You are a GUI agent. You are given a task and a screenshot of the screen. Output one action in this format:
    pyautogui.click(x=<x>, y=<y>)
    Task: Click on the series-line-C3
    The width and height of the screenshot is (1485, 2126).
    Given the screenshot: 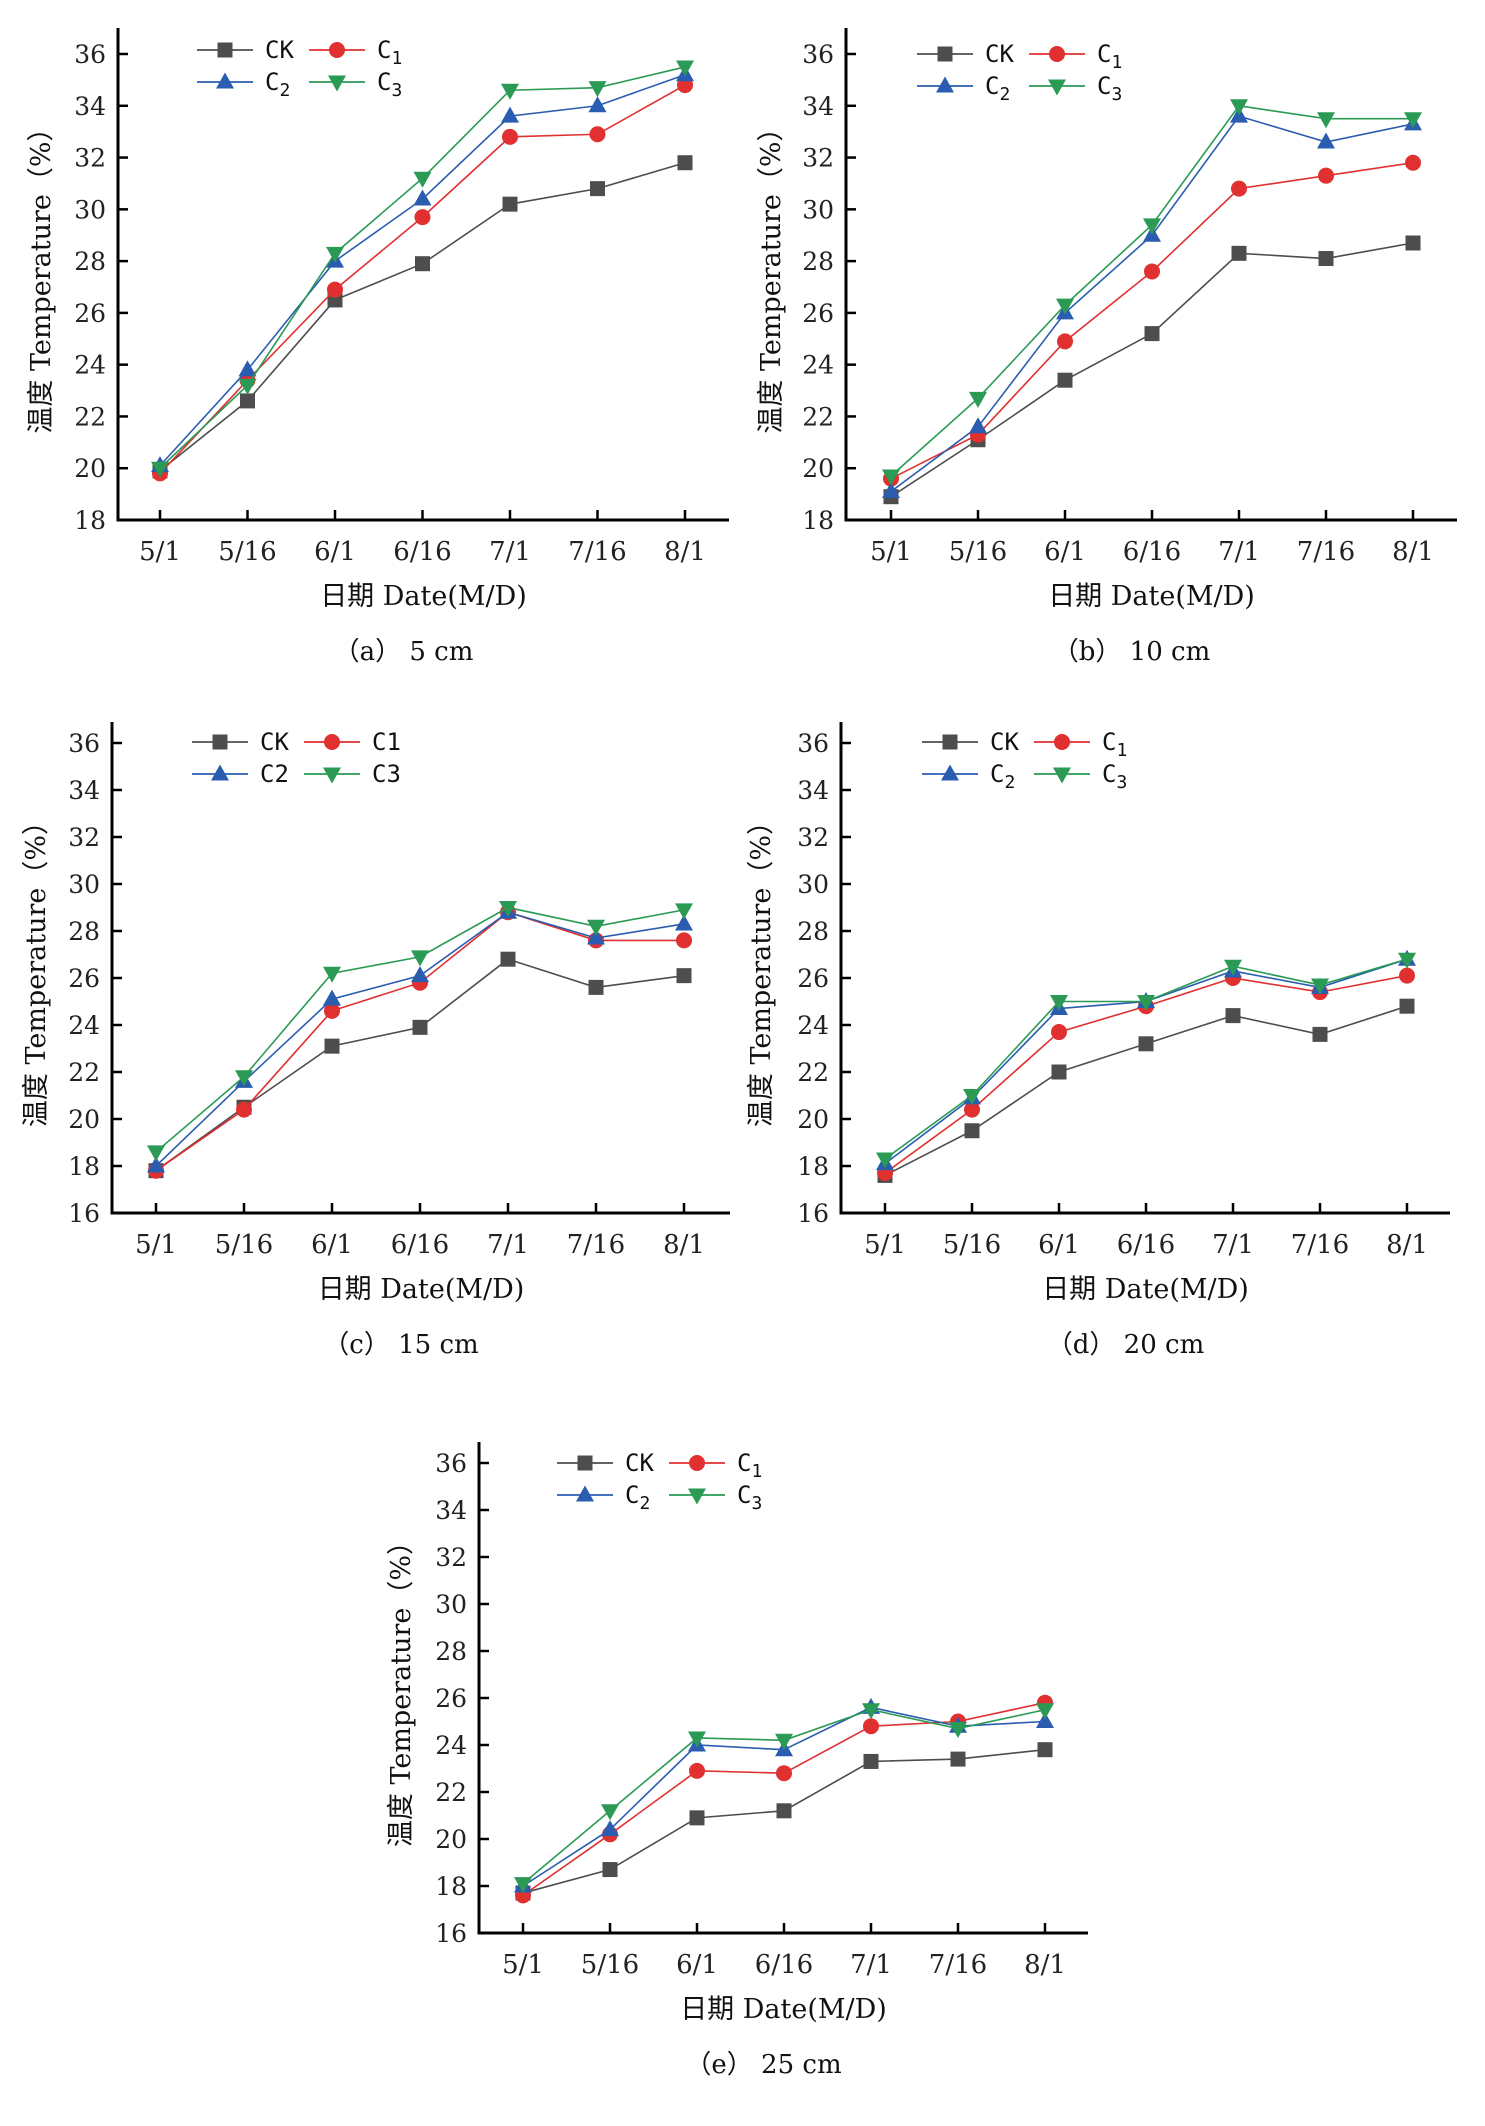 What is the action you would take?
    pyautogui.click(x=1151, y=290)
    